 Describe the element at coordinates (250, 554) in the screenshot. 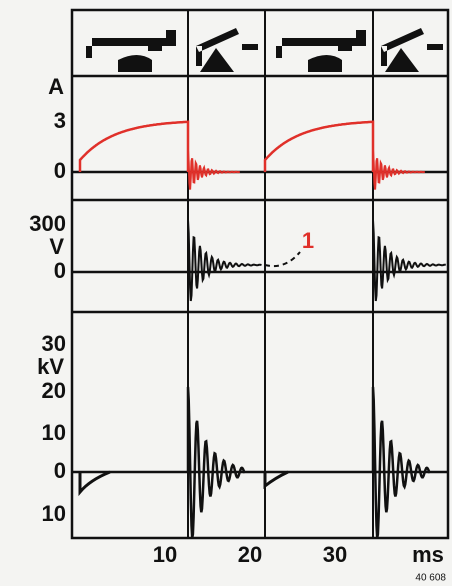

I see `x-tick-label: 20` at that location.